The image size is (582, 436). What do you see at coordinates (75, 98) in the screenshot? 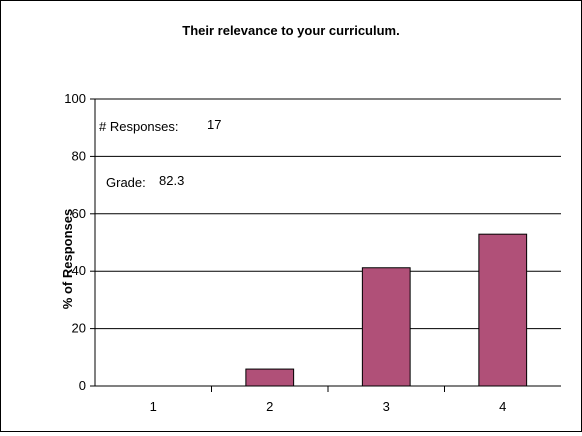
I see `y-tick-label: 100` at bounding box center [75, 98].